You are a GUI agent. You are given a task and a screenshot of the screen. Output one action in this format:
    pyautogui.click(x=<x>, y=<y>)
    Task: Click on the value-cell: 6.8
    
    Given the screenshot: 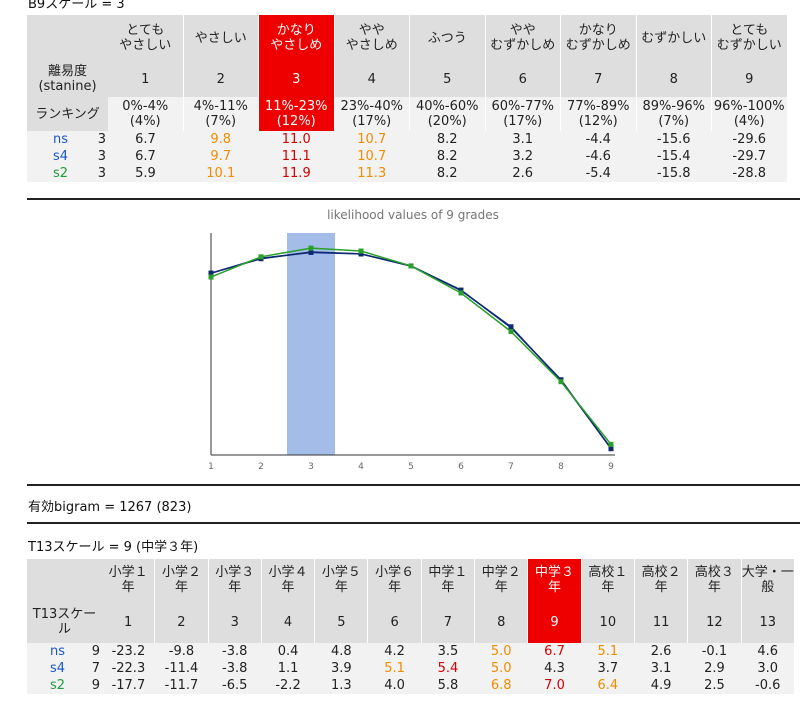 What is the action you would take?
    pyautogui.click(x=501, y=685)
    